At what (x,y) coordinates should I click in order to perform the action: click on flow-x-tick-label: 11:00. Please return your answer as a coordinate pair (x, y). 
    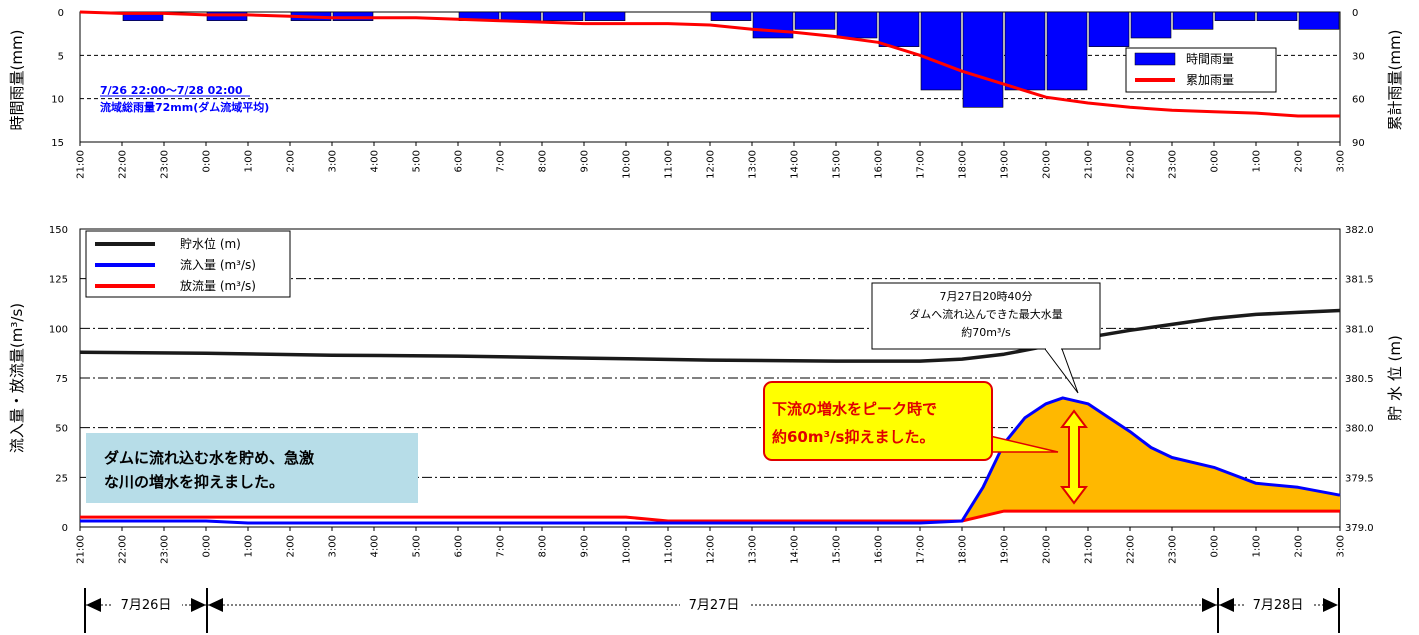
    Looking at the image, I should click on (669, 549).